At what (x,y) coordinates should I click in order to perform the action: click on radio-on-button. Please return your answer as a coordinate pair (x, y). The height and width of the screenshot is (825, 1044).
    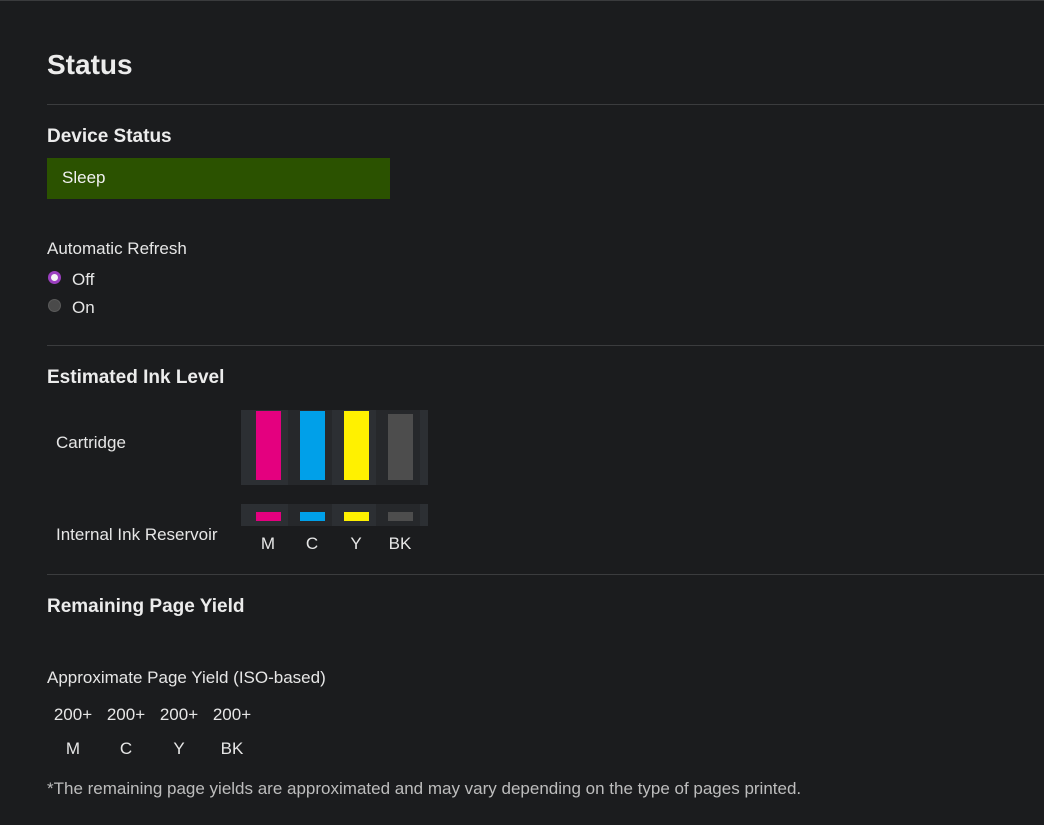
    Looking at the image, I should click on (54, 305).